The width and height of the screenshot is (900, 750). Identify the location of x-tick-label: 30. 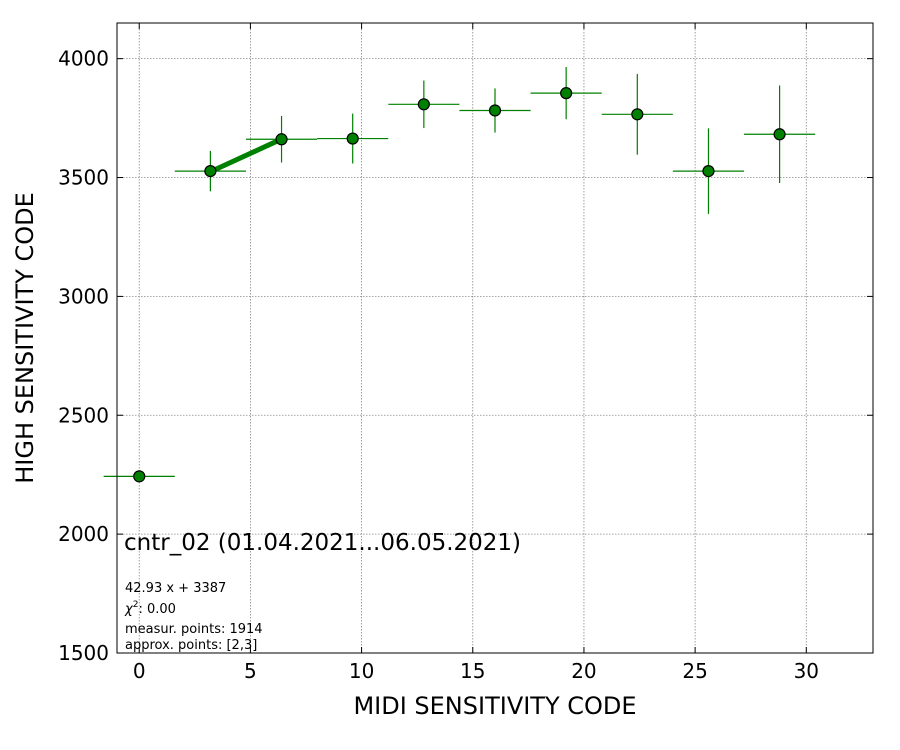
(806, 671).